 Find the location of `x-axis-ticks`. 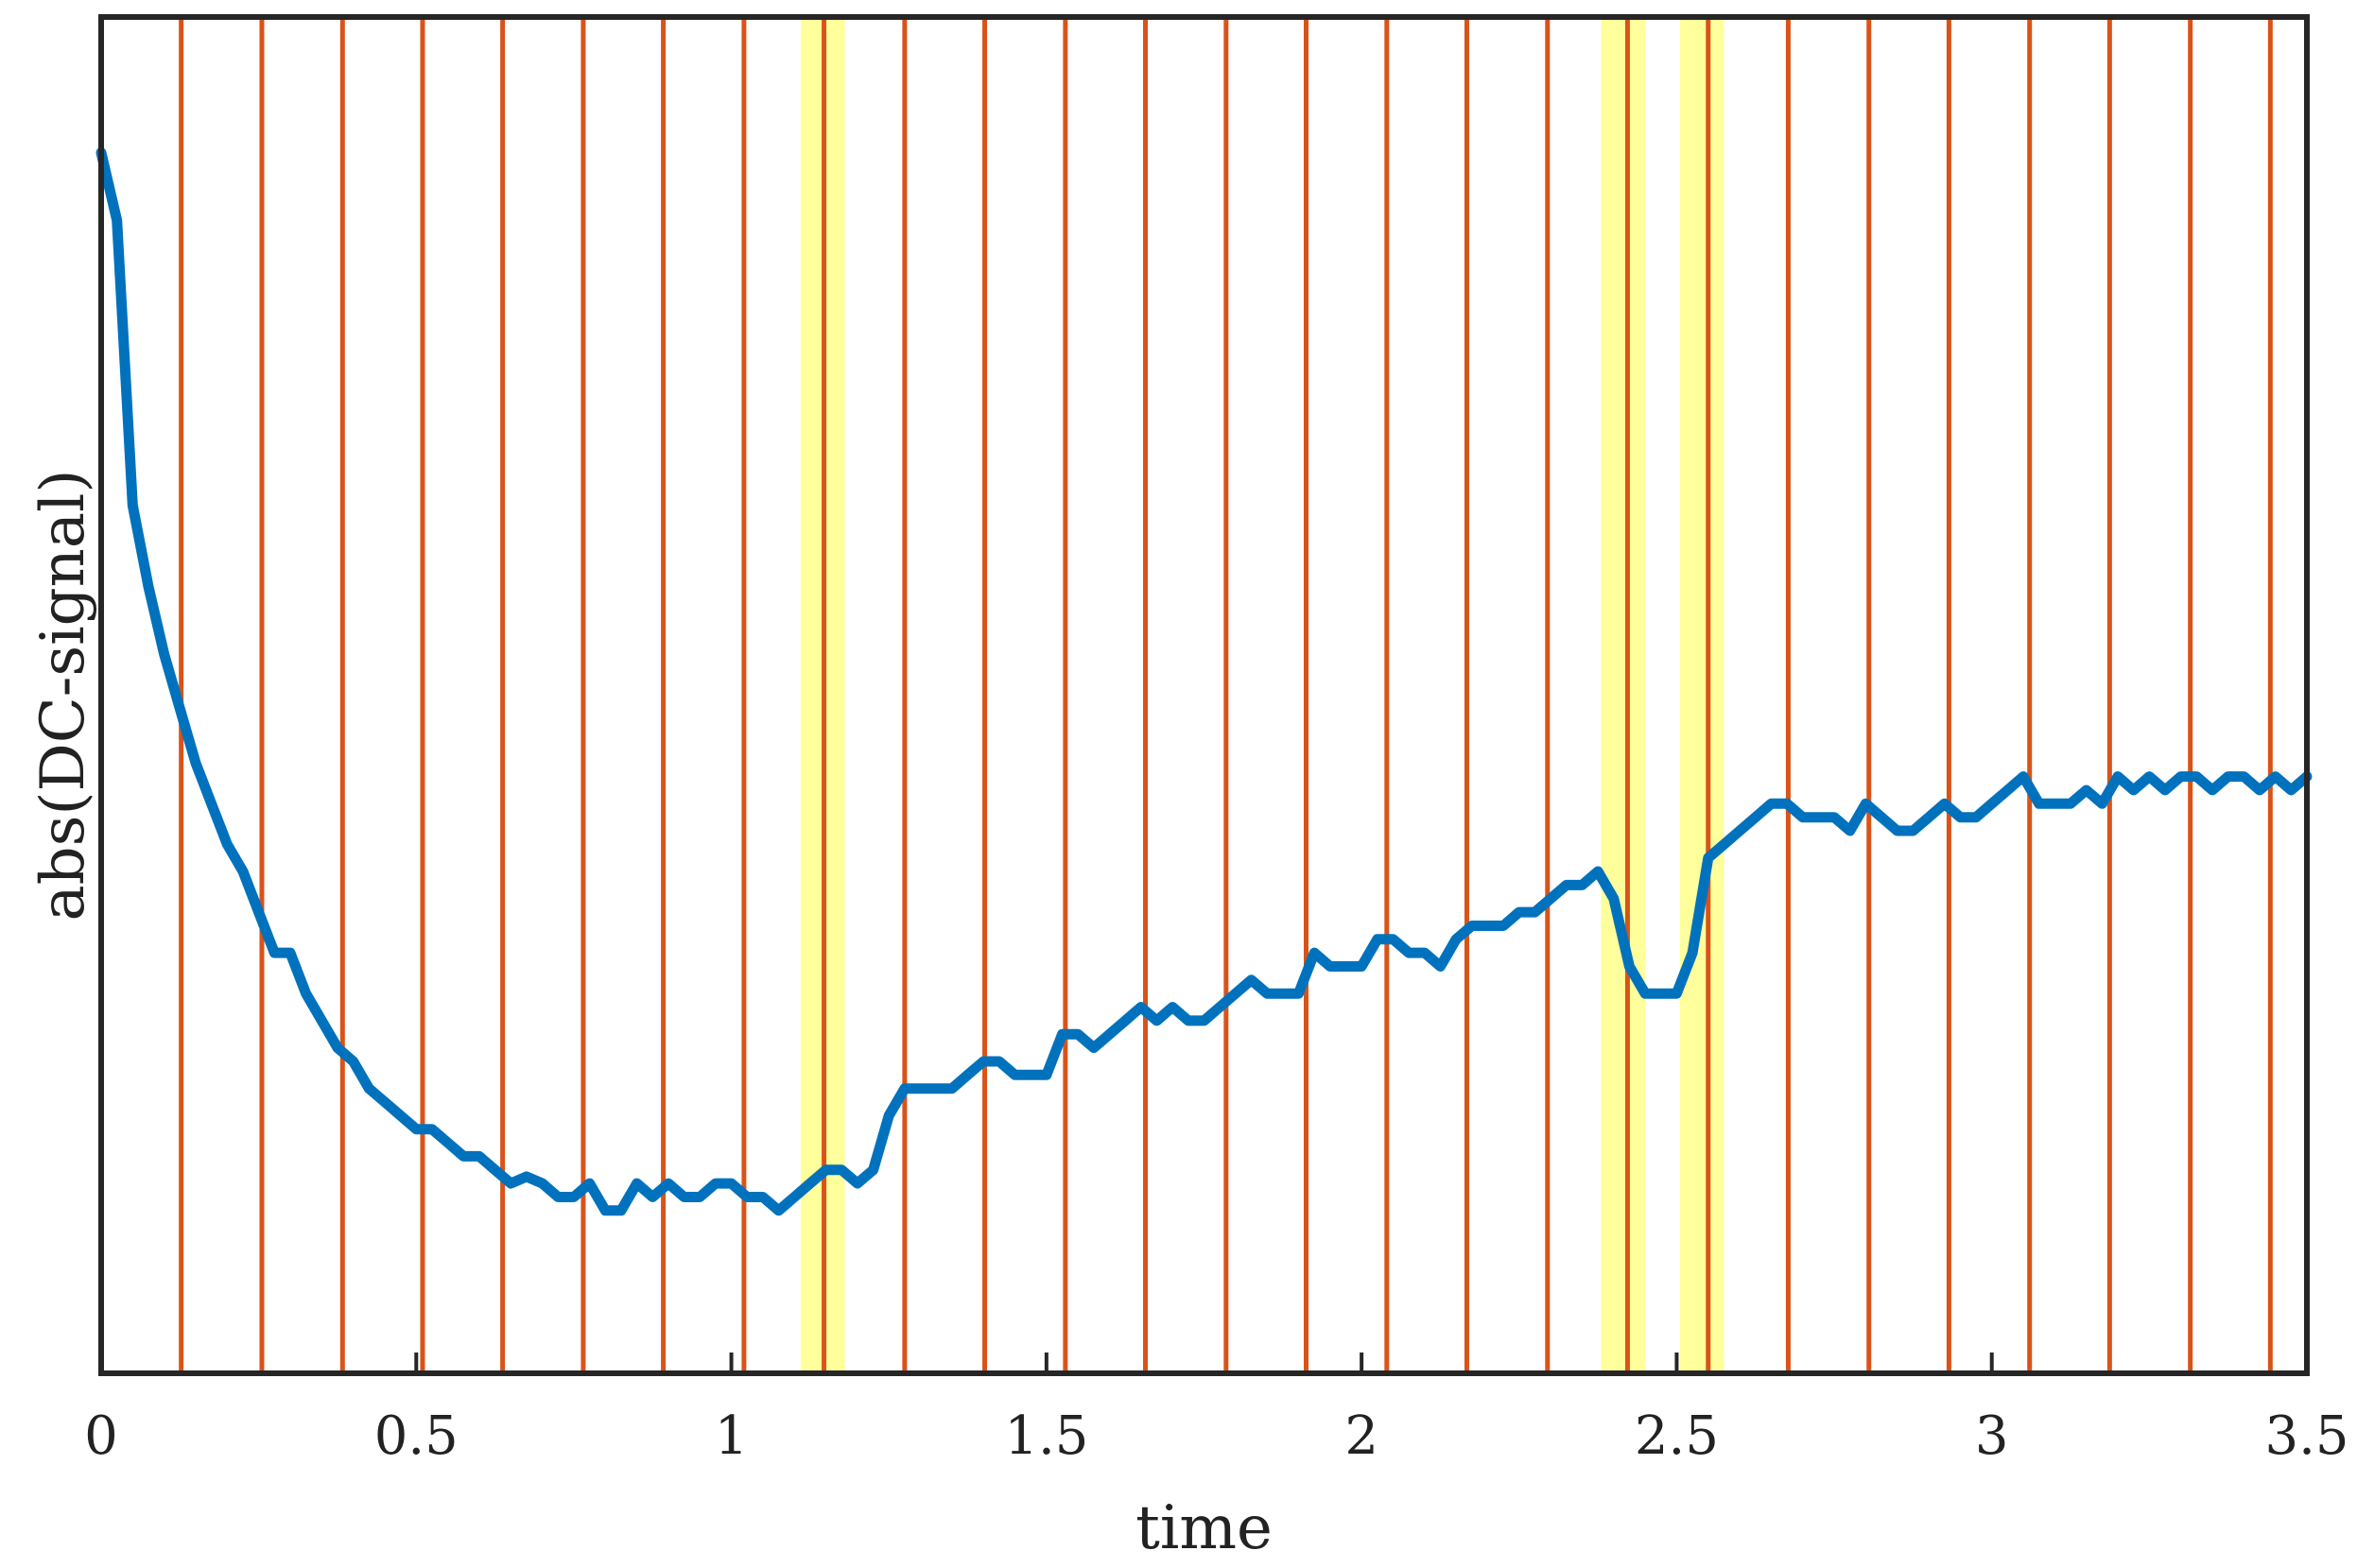

x-axis-ticks is located at coordinates (1204, 1363).